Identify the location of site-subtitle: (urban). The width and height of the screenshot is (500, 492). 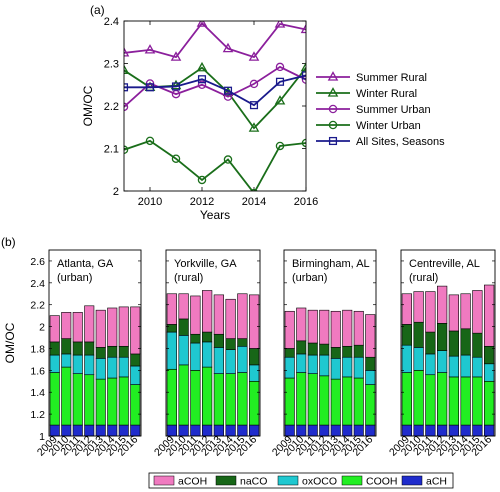
(309, 278).